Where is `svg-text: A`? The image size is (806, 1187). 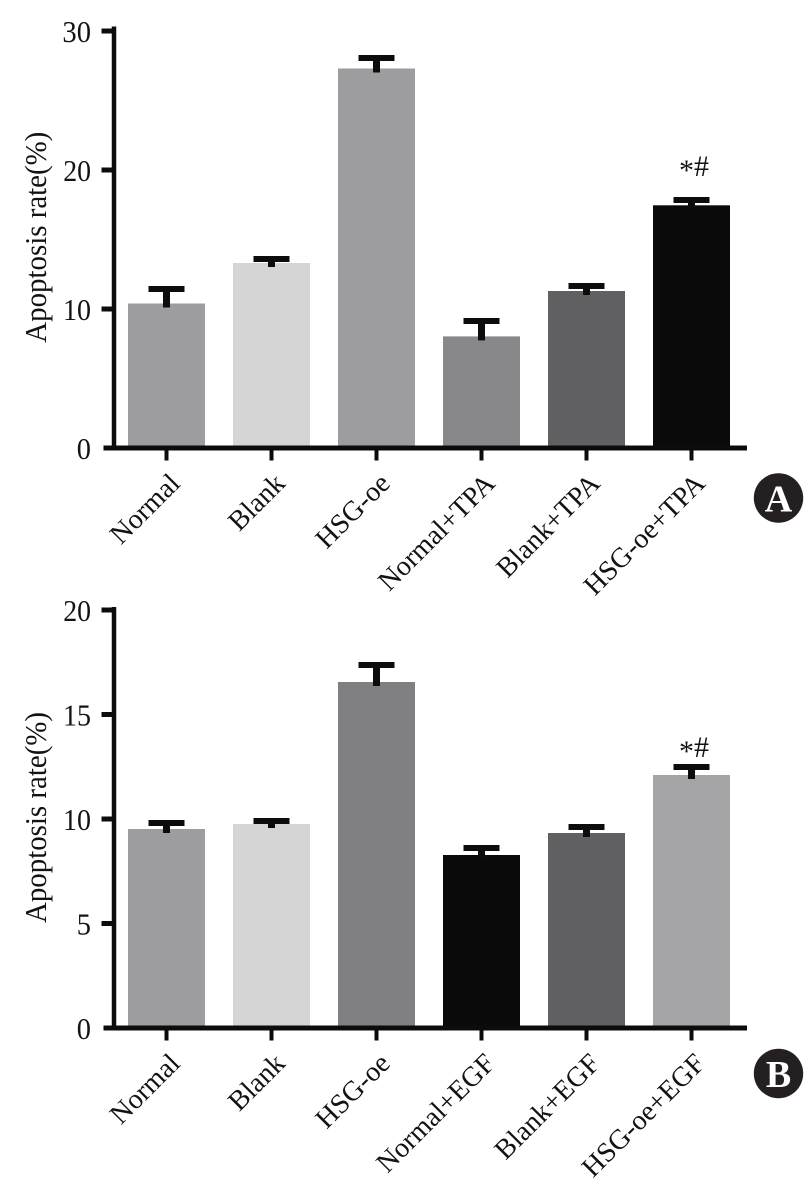
svg-text: A is located at coordinates (779, 500).